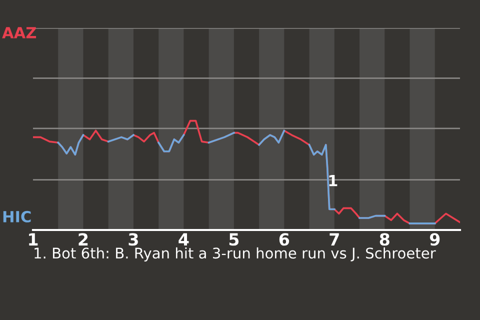  What do you see at coordinates (83, 239) in the screenshot?
I see `x-tick-label: 2` at bounding box center [83, 239].